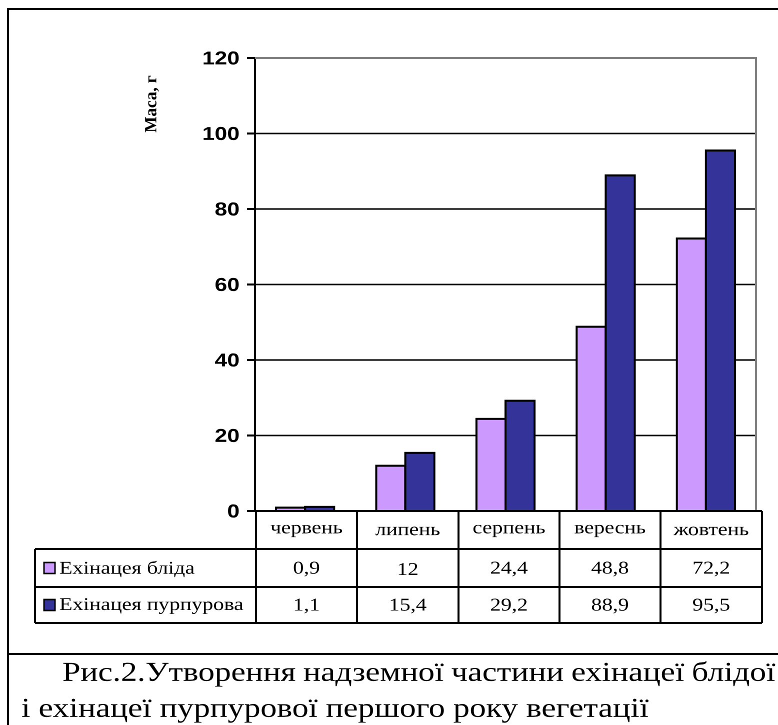 This screenshot has width=778, height=725. I want to click on data-label: 88,9, so click(610, 606).